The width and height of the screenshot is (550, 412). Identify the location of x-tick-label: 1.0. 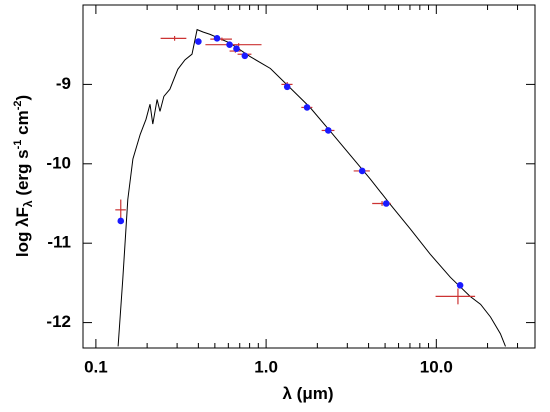
(266, 366).